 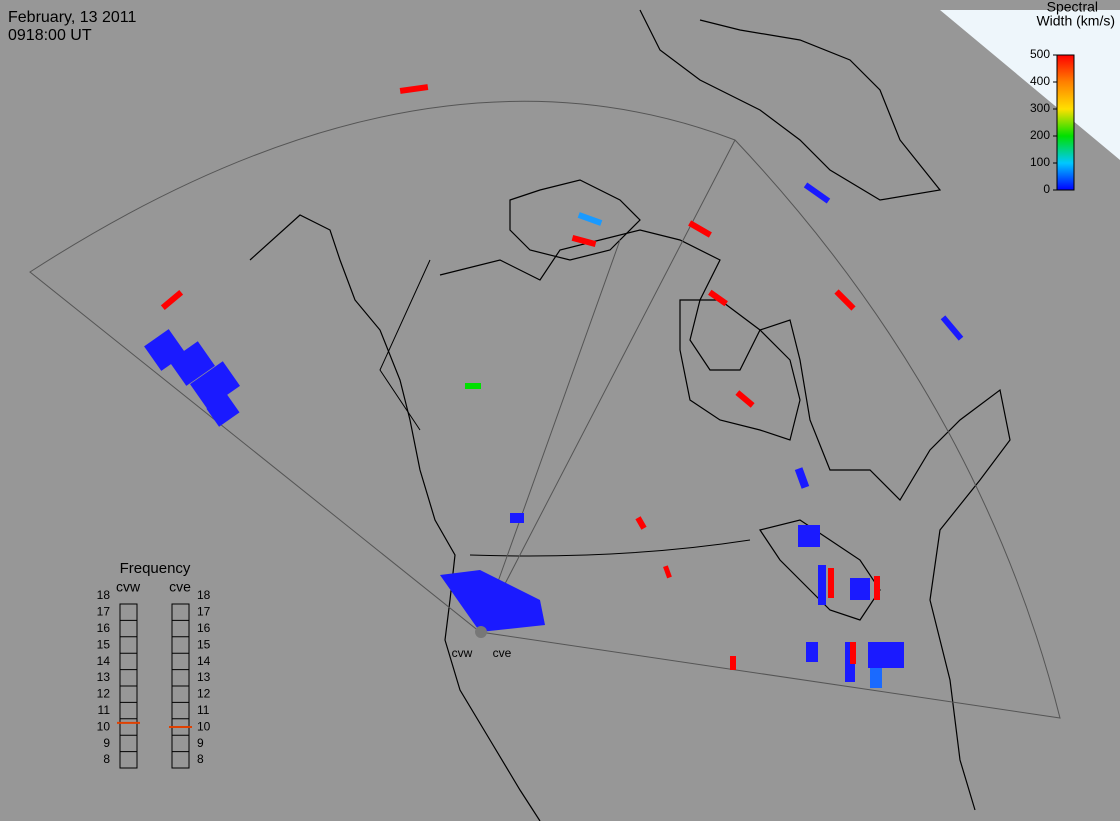 I want to click on colorbar-tick-label: 300, so click(x=1040, y=108).